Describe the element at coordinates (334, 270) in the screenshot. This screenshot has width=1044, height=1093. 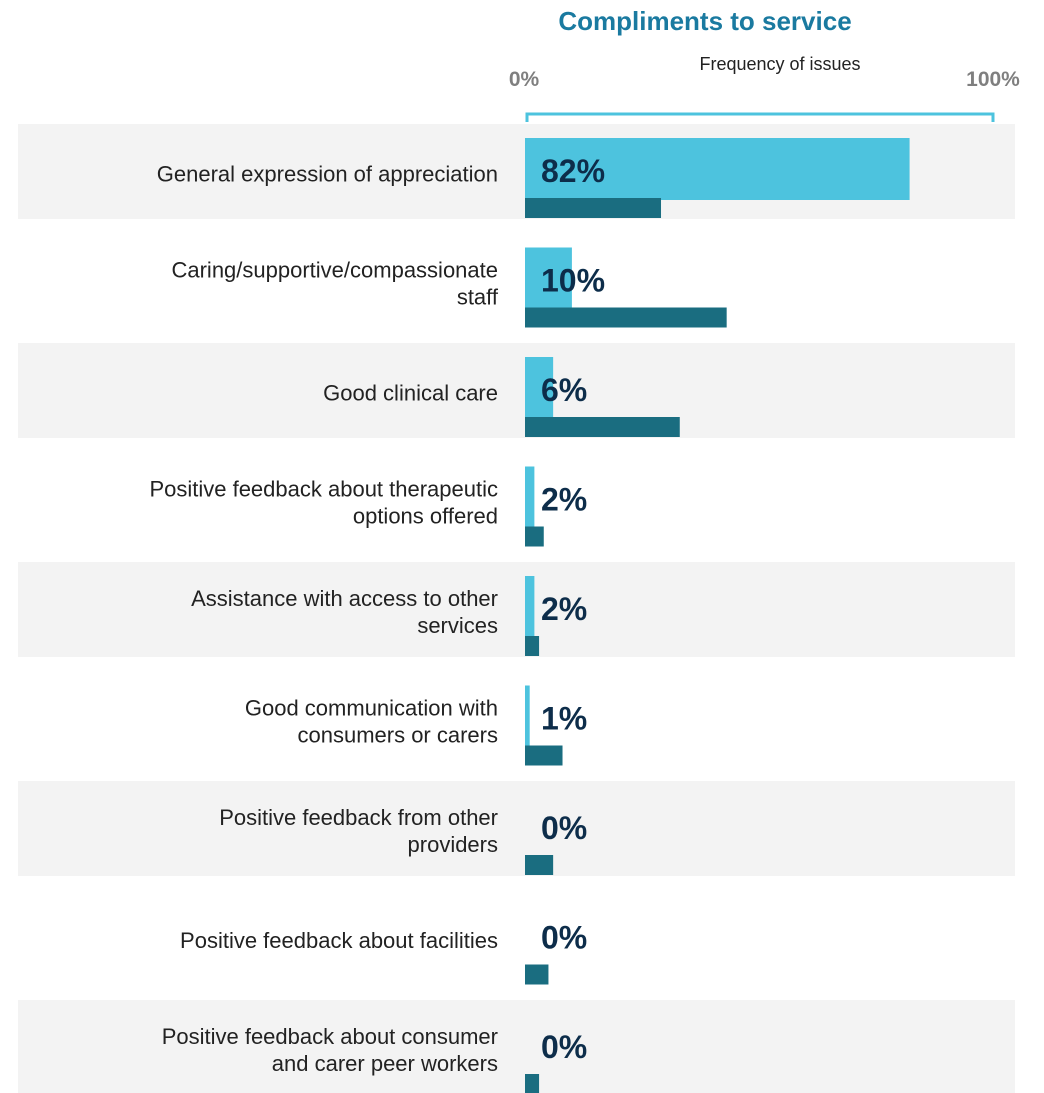
I see `category-label-line: Caring/supportive/compassionate` at that location.